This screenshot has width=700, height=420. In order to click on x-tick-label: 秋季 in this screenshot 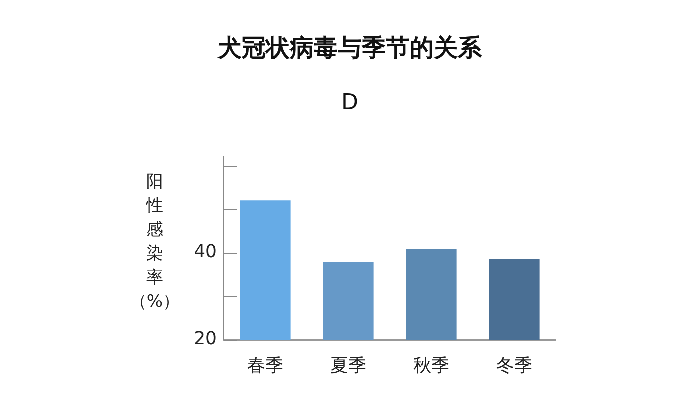, I will do `click(432, 365)`.